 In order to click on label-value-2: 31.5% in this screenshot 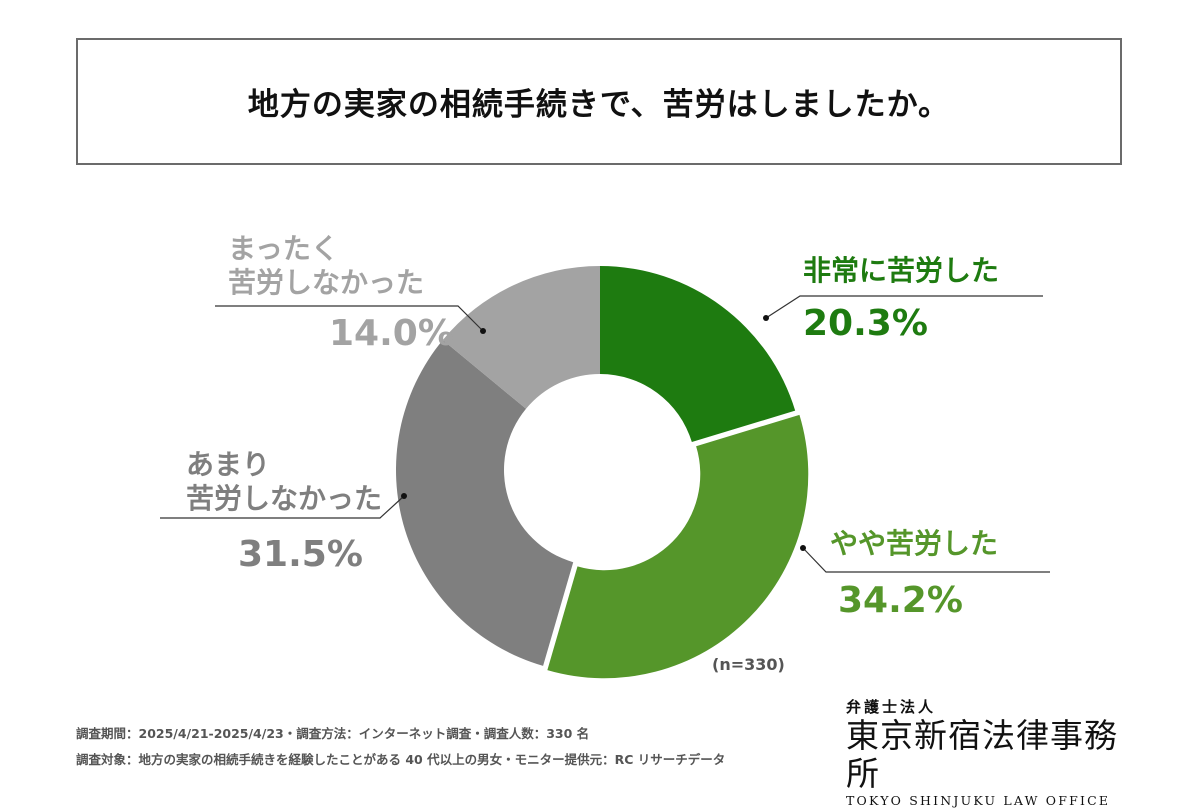, I will do `click(300, 554)`.